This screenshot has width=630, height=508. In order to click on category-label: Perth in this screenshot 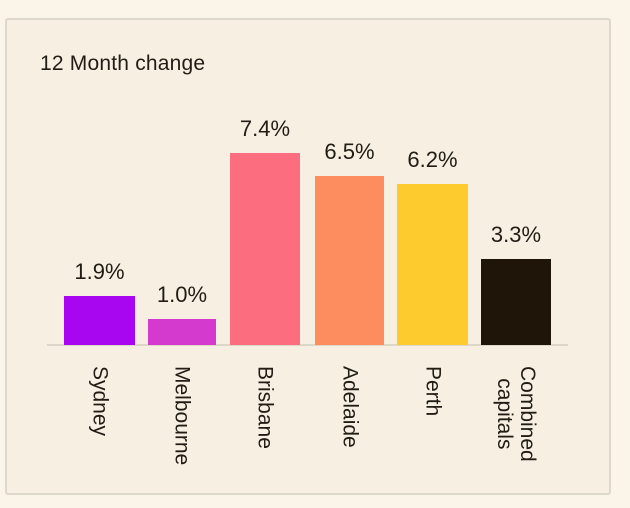, I will do `click(432, 391)`.